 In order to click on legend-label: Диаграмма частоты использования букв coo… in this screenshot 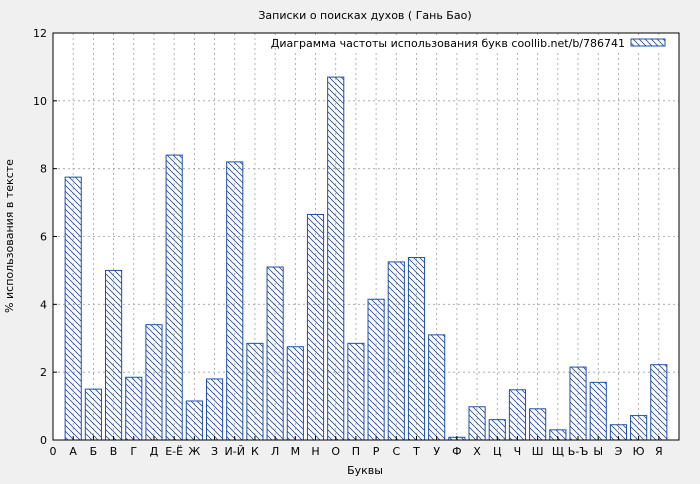, I will do `click(448, 43)`.